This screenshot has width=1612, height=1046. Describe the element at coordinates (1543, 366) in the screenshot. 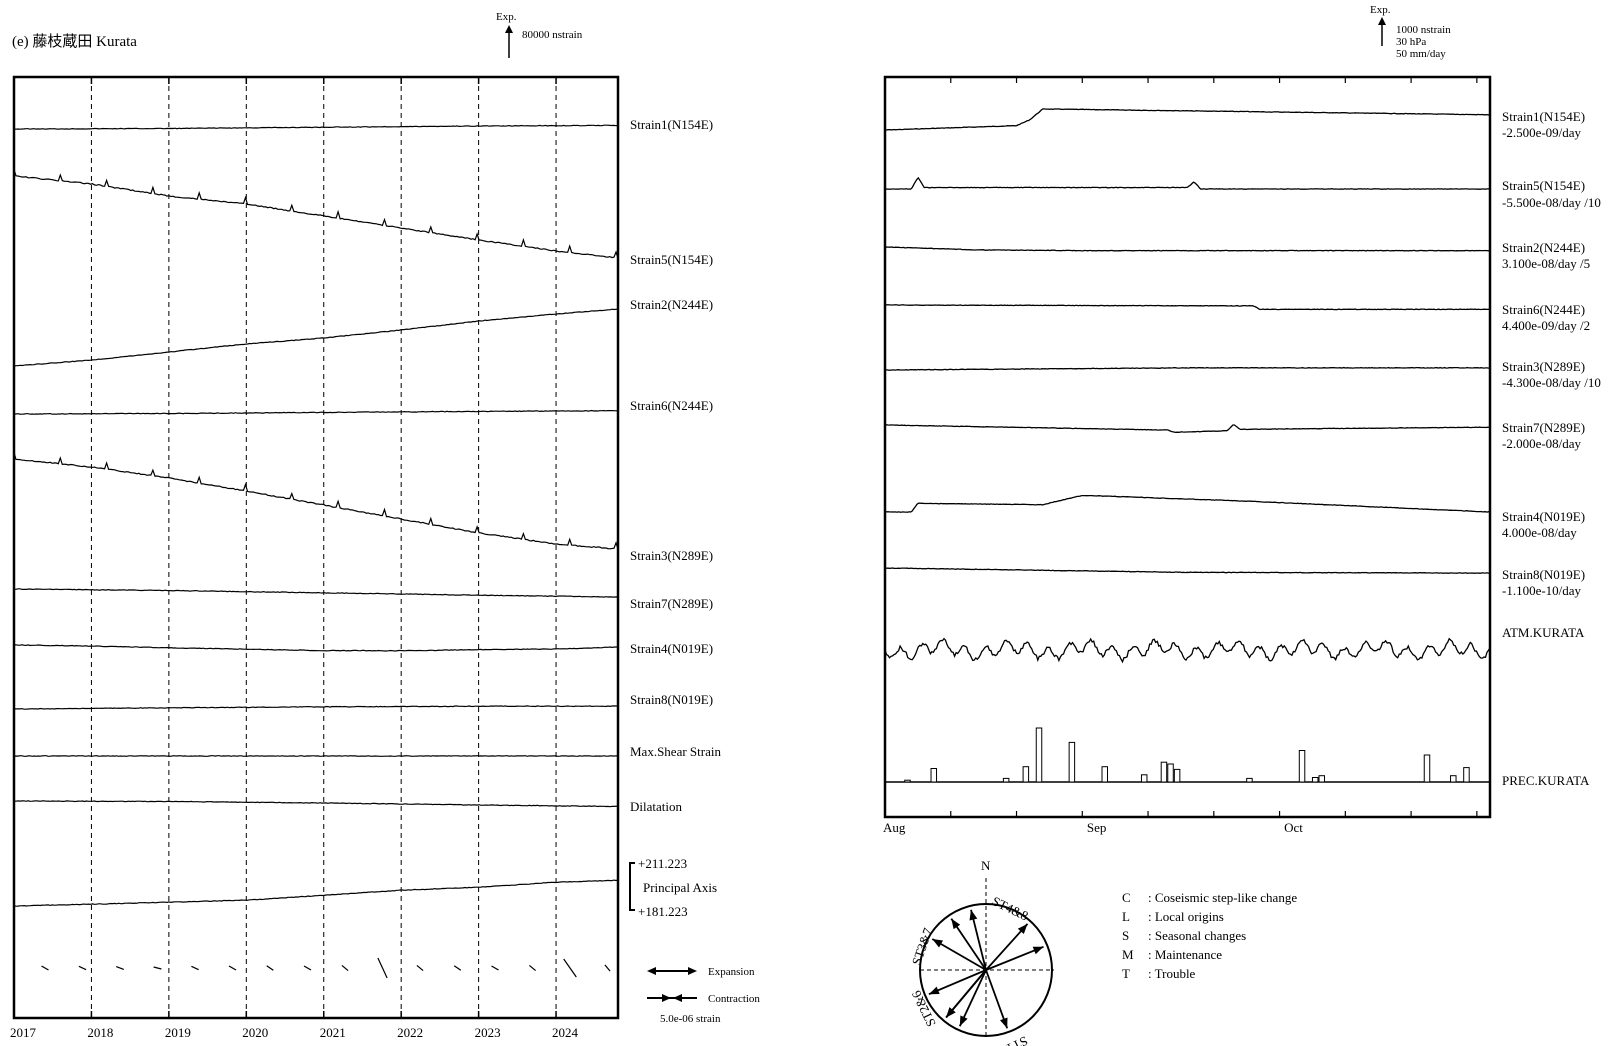

I see `short-trace-label: Strain3(N289E)` at that location.